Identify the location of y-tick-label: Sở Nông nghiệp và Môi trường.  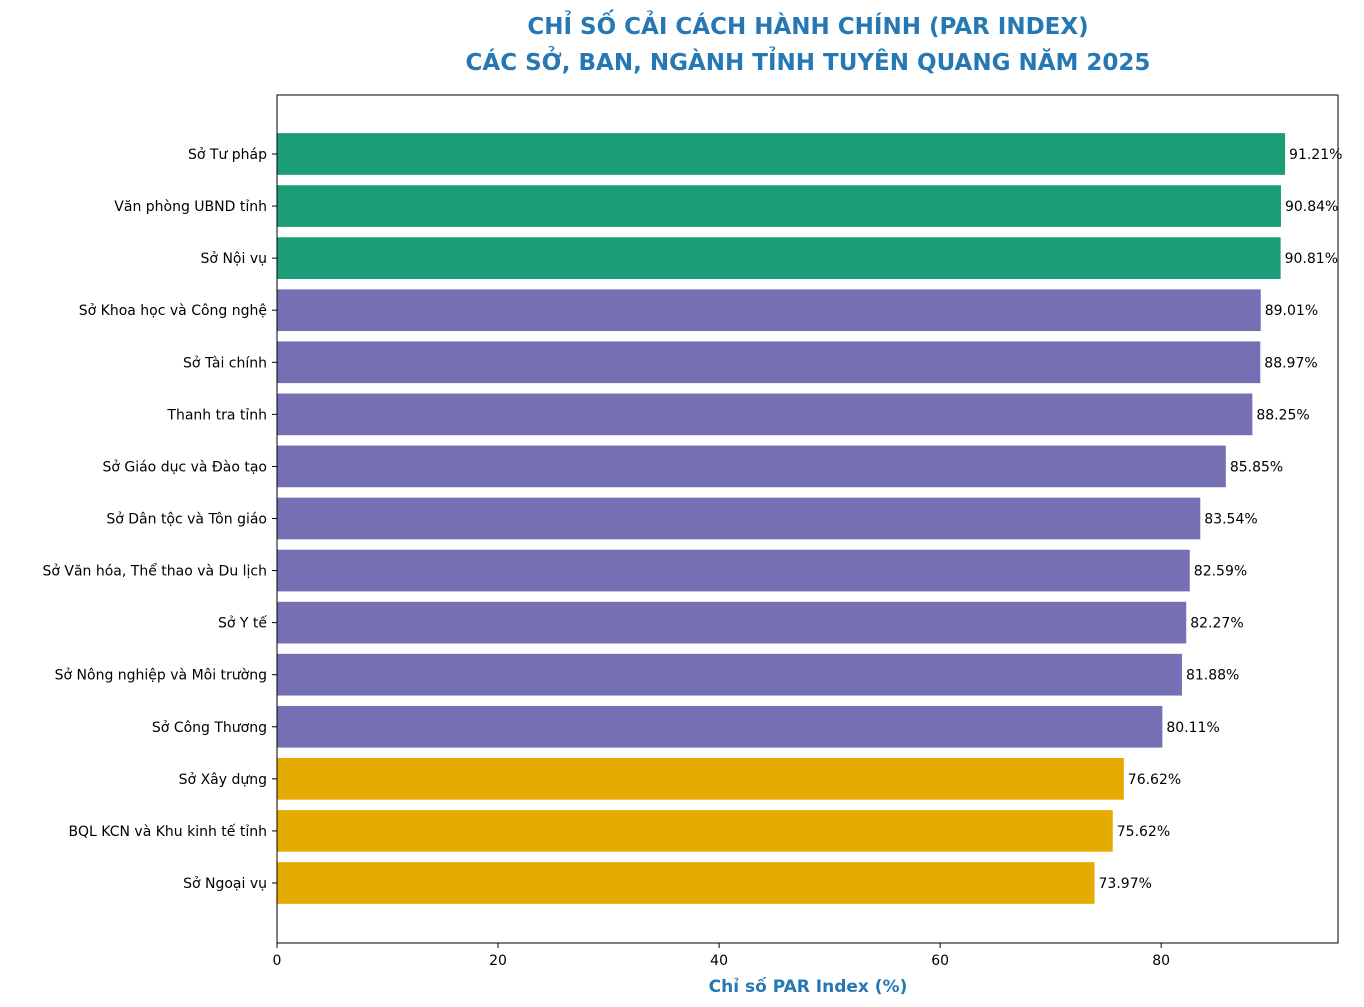
(161, 676).